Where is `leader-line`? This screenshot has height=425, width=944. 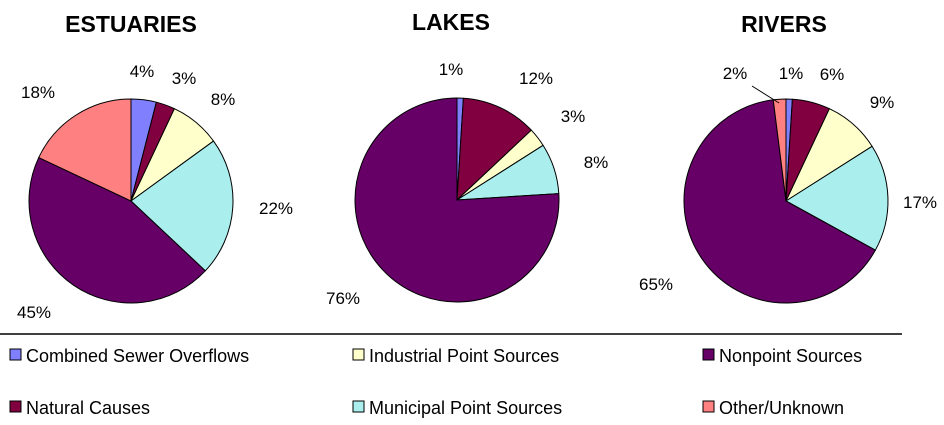 leader-line is located at coordinates (765, 94).